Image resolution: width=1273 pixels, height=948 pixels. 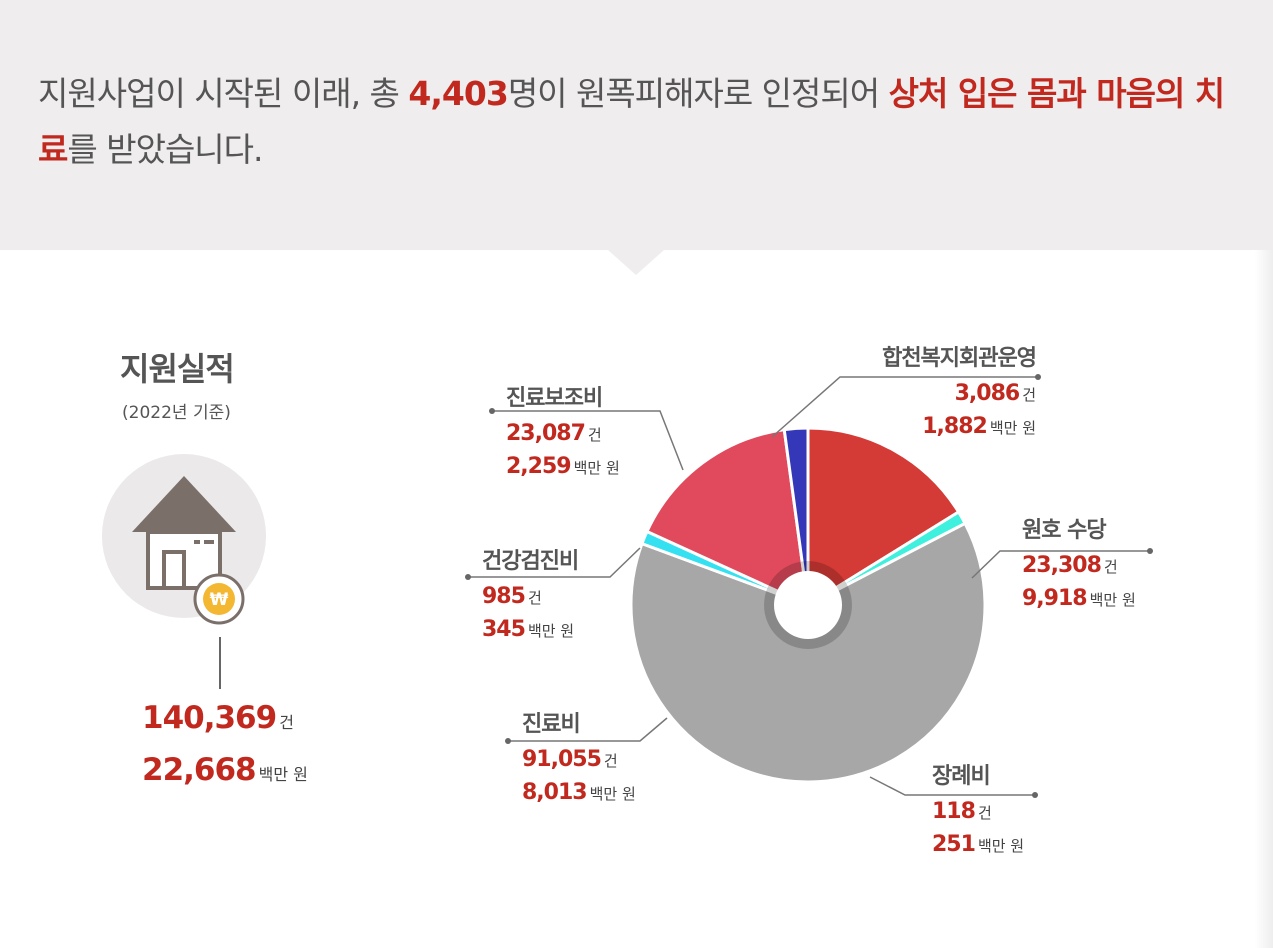 What do you see at coordinates (987, 393) in the screenshot?
I see `slice-count-value: 3,086` at bounding box center [987, 393].